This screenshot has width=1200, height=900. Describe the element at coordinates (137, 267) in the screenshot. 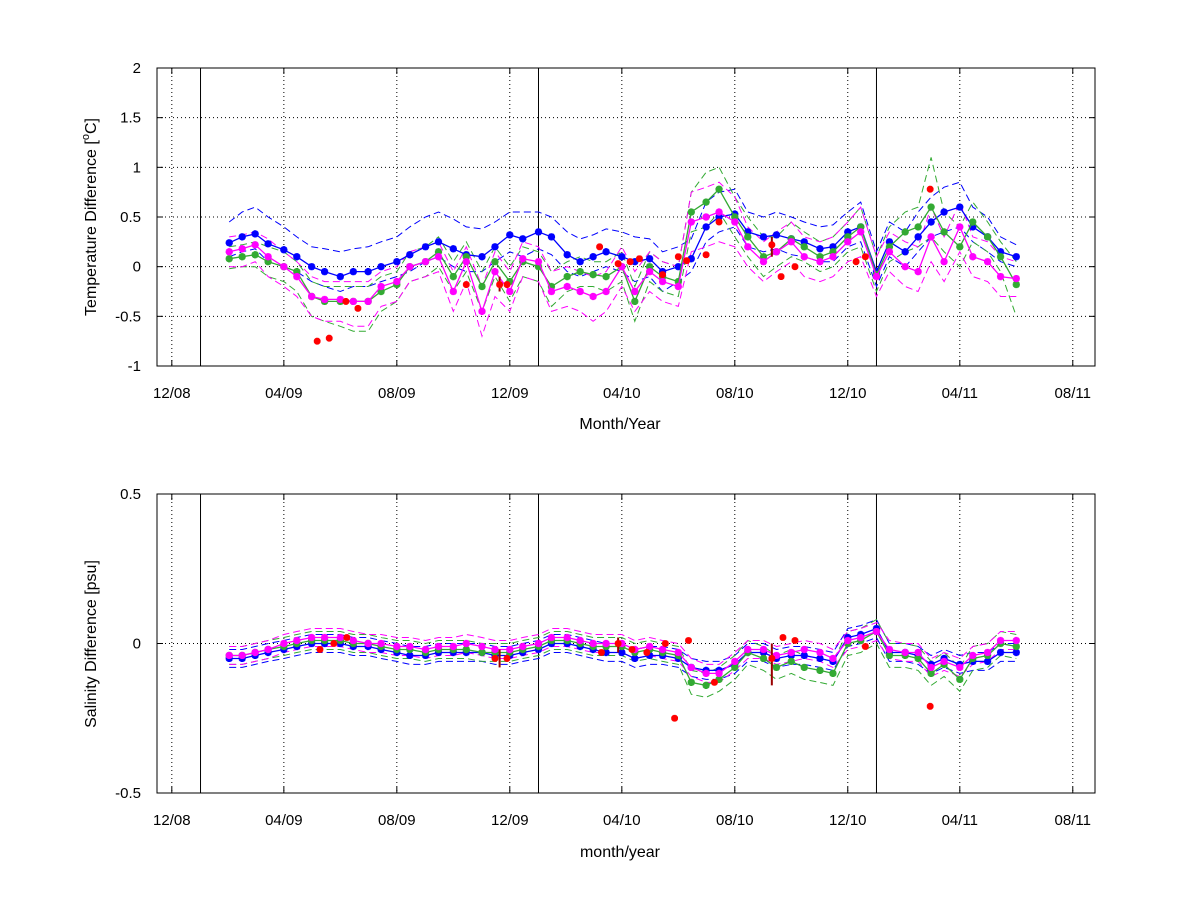

I see `y-tick-label: 0` at that location.